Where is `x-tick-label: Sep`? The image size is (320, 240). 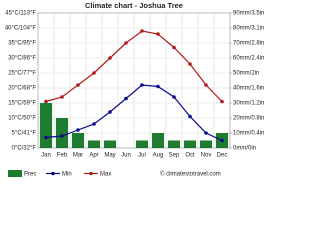 x-tick-label: Sep is located at coordinates (174, 156).